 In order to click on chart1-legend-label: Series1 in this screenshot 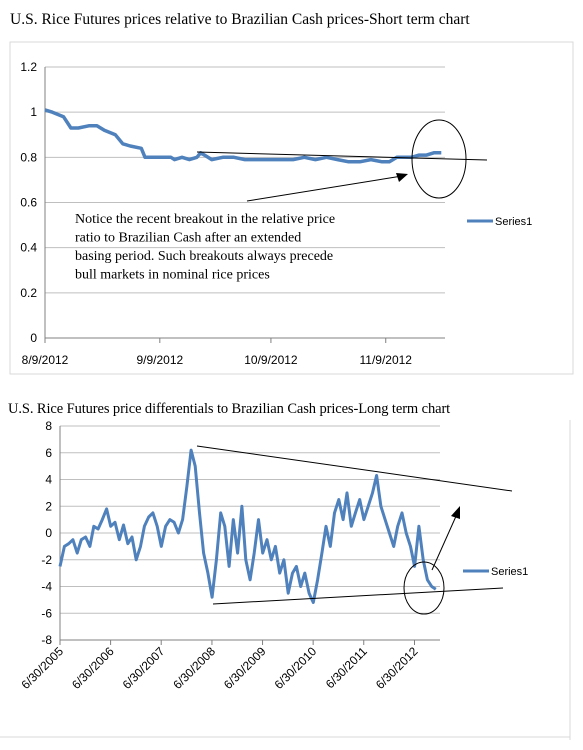, I will do `click(513, 222)`.